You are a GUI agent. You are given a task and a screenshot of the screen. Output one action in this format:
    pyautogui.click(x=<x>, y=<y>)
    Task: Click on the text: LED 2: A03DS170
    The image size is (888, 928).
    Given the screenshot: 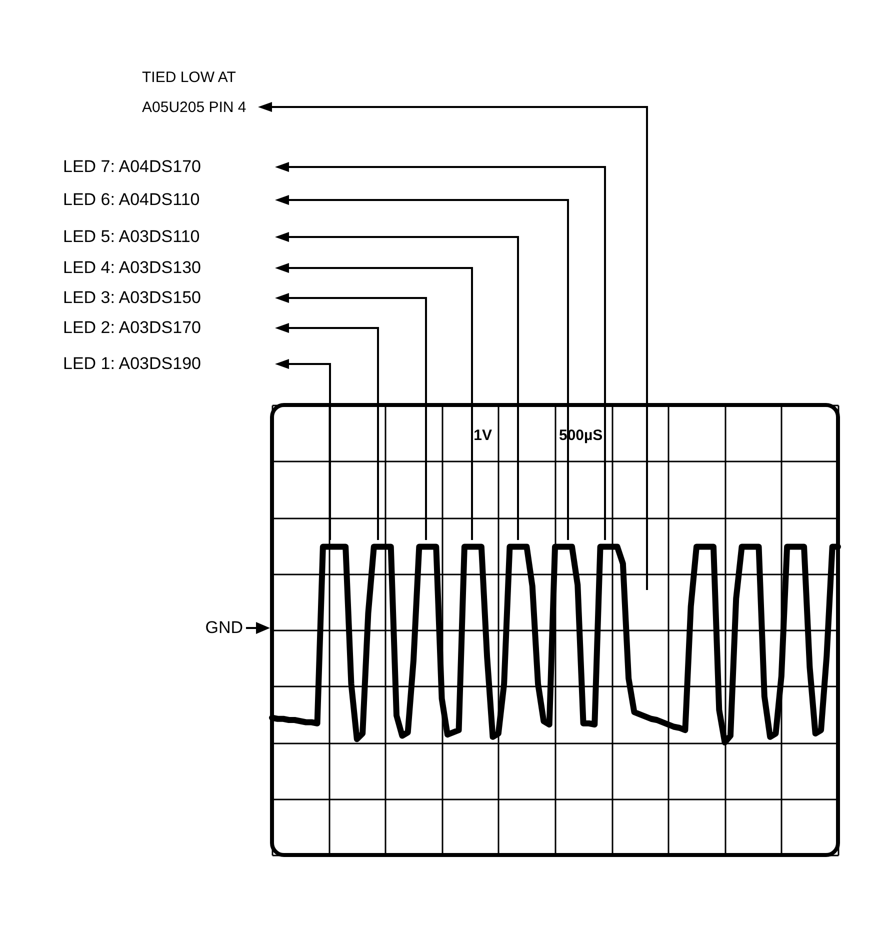 What is the action you would take?
    pyautogui.click(x=132, y=327)
    